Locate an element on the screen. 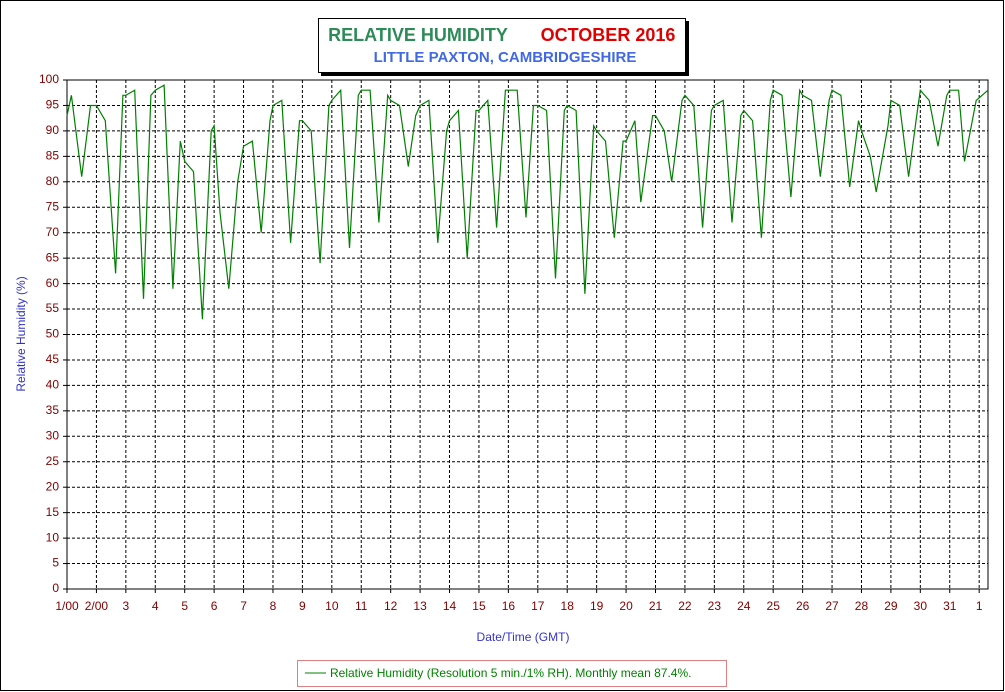  x-tick-label: 12 is located at coordinates (391, 606).